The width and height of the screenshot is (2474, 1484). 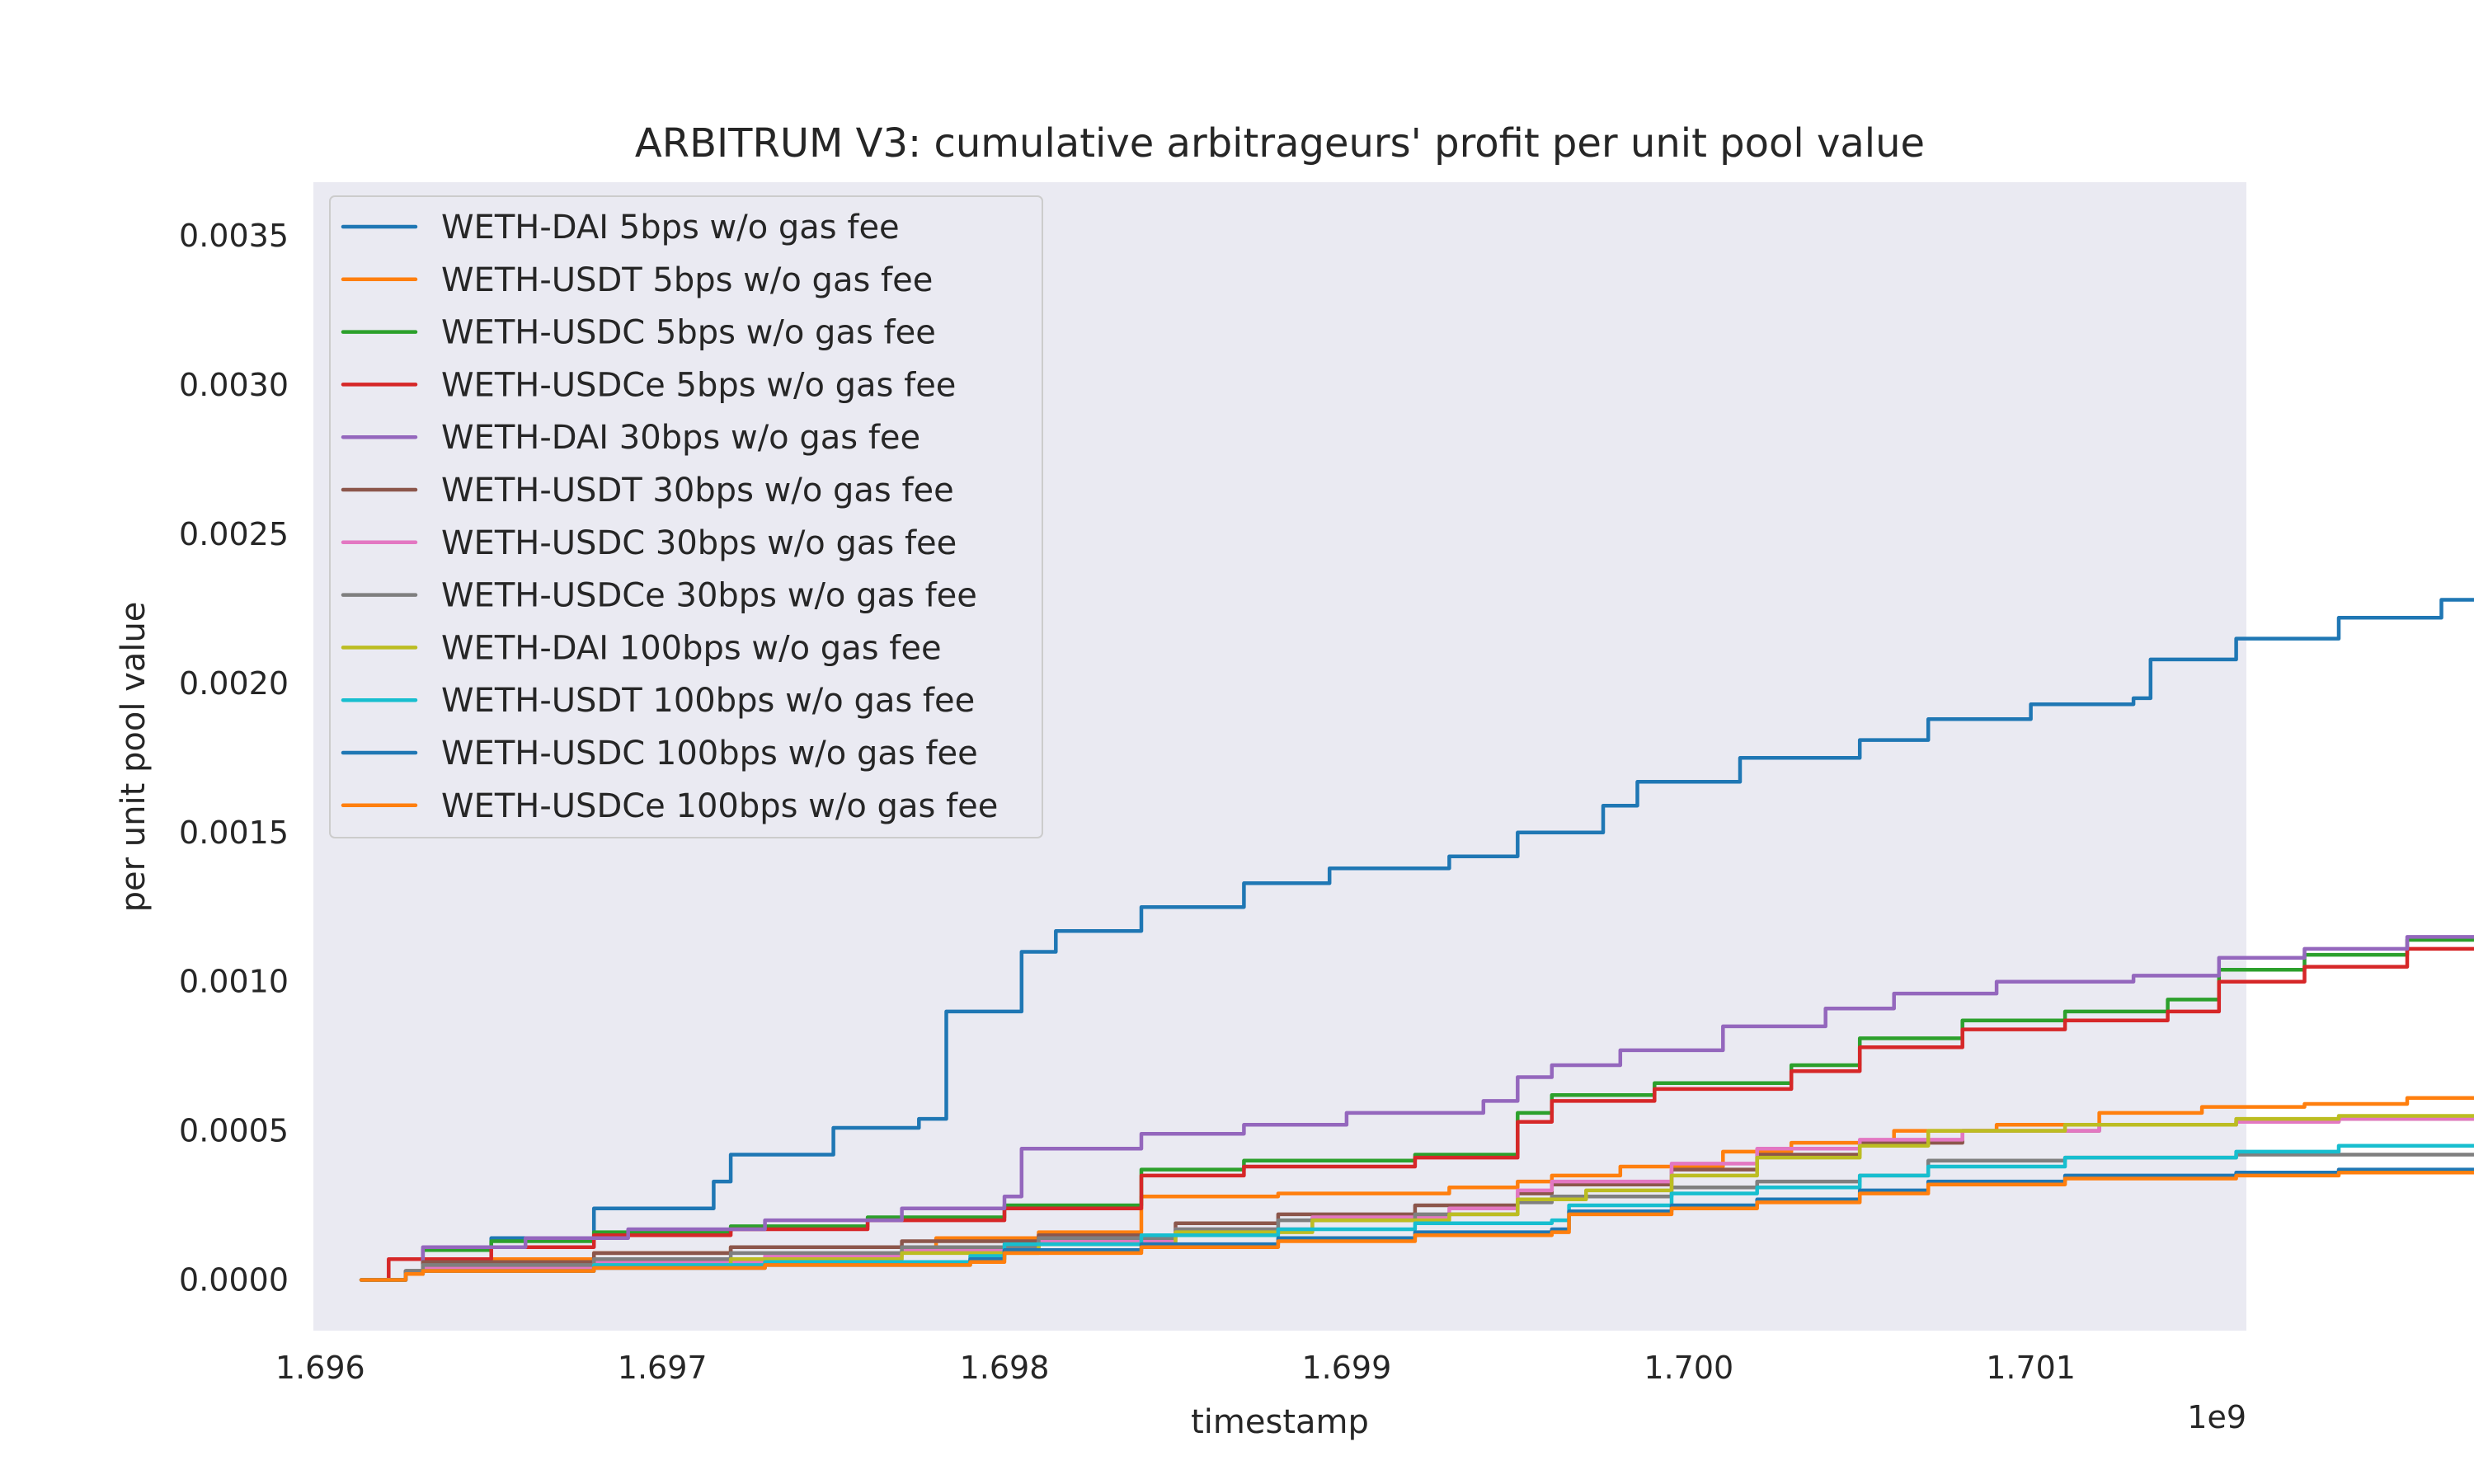 What do you see at coordinates (688, 333) in the screenshot?
I see `legend-label: WETH-USDC 5bps w/o gas fee` at bounding box center [688, 333].